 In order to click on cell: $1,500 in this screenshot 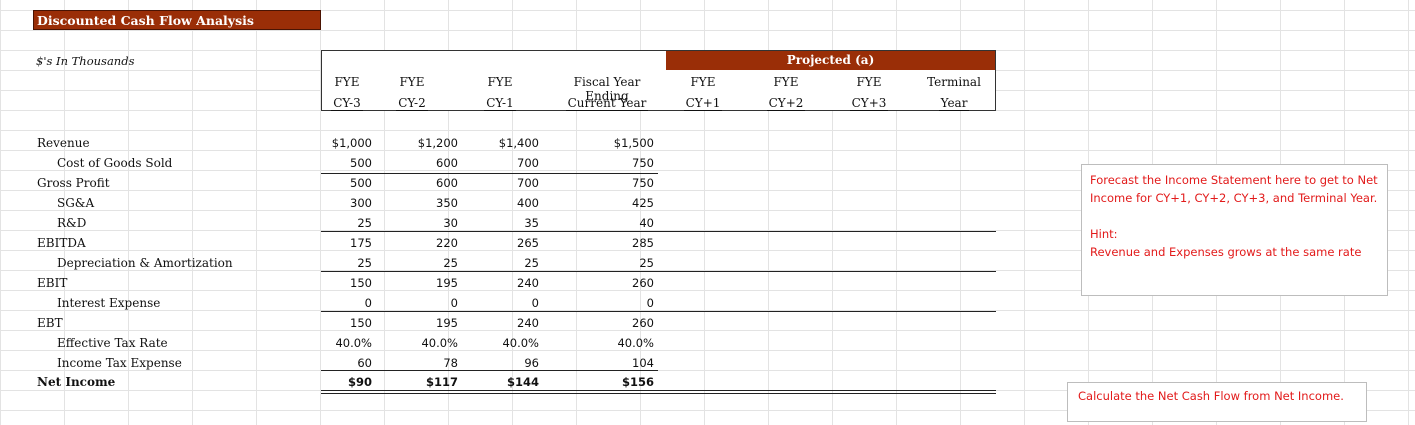, I will do `click(633, 143)`.